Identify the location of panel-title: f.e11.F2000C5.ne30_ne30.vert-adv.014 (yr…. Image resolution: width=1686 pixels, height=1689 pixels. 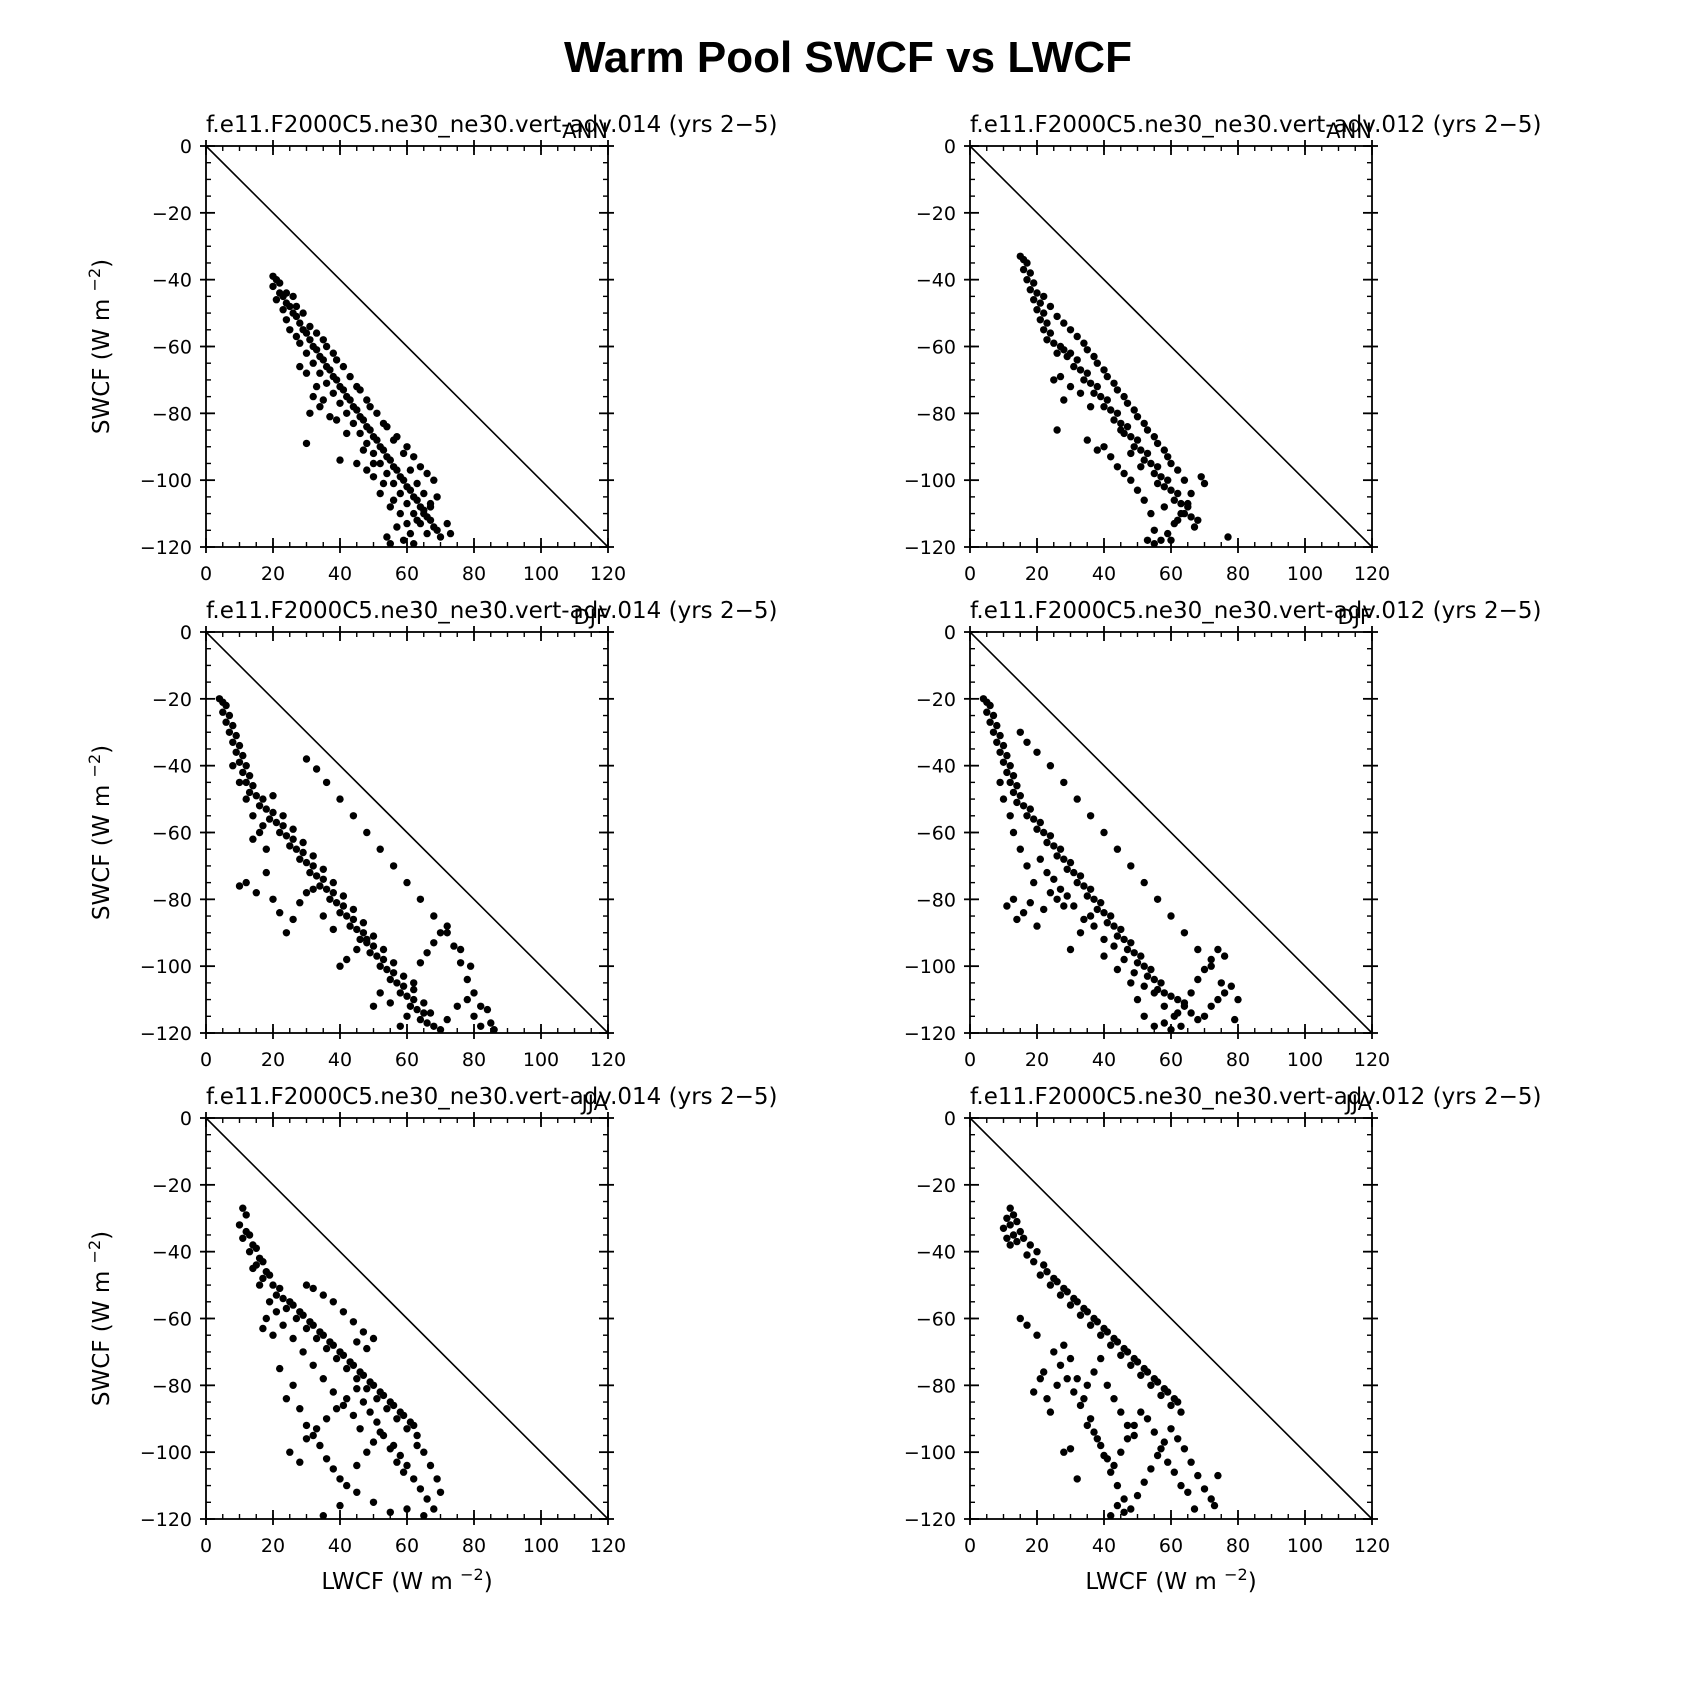
(491, 1097).